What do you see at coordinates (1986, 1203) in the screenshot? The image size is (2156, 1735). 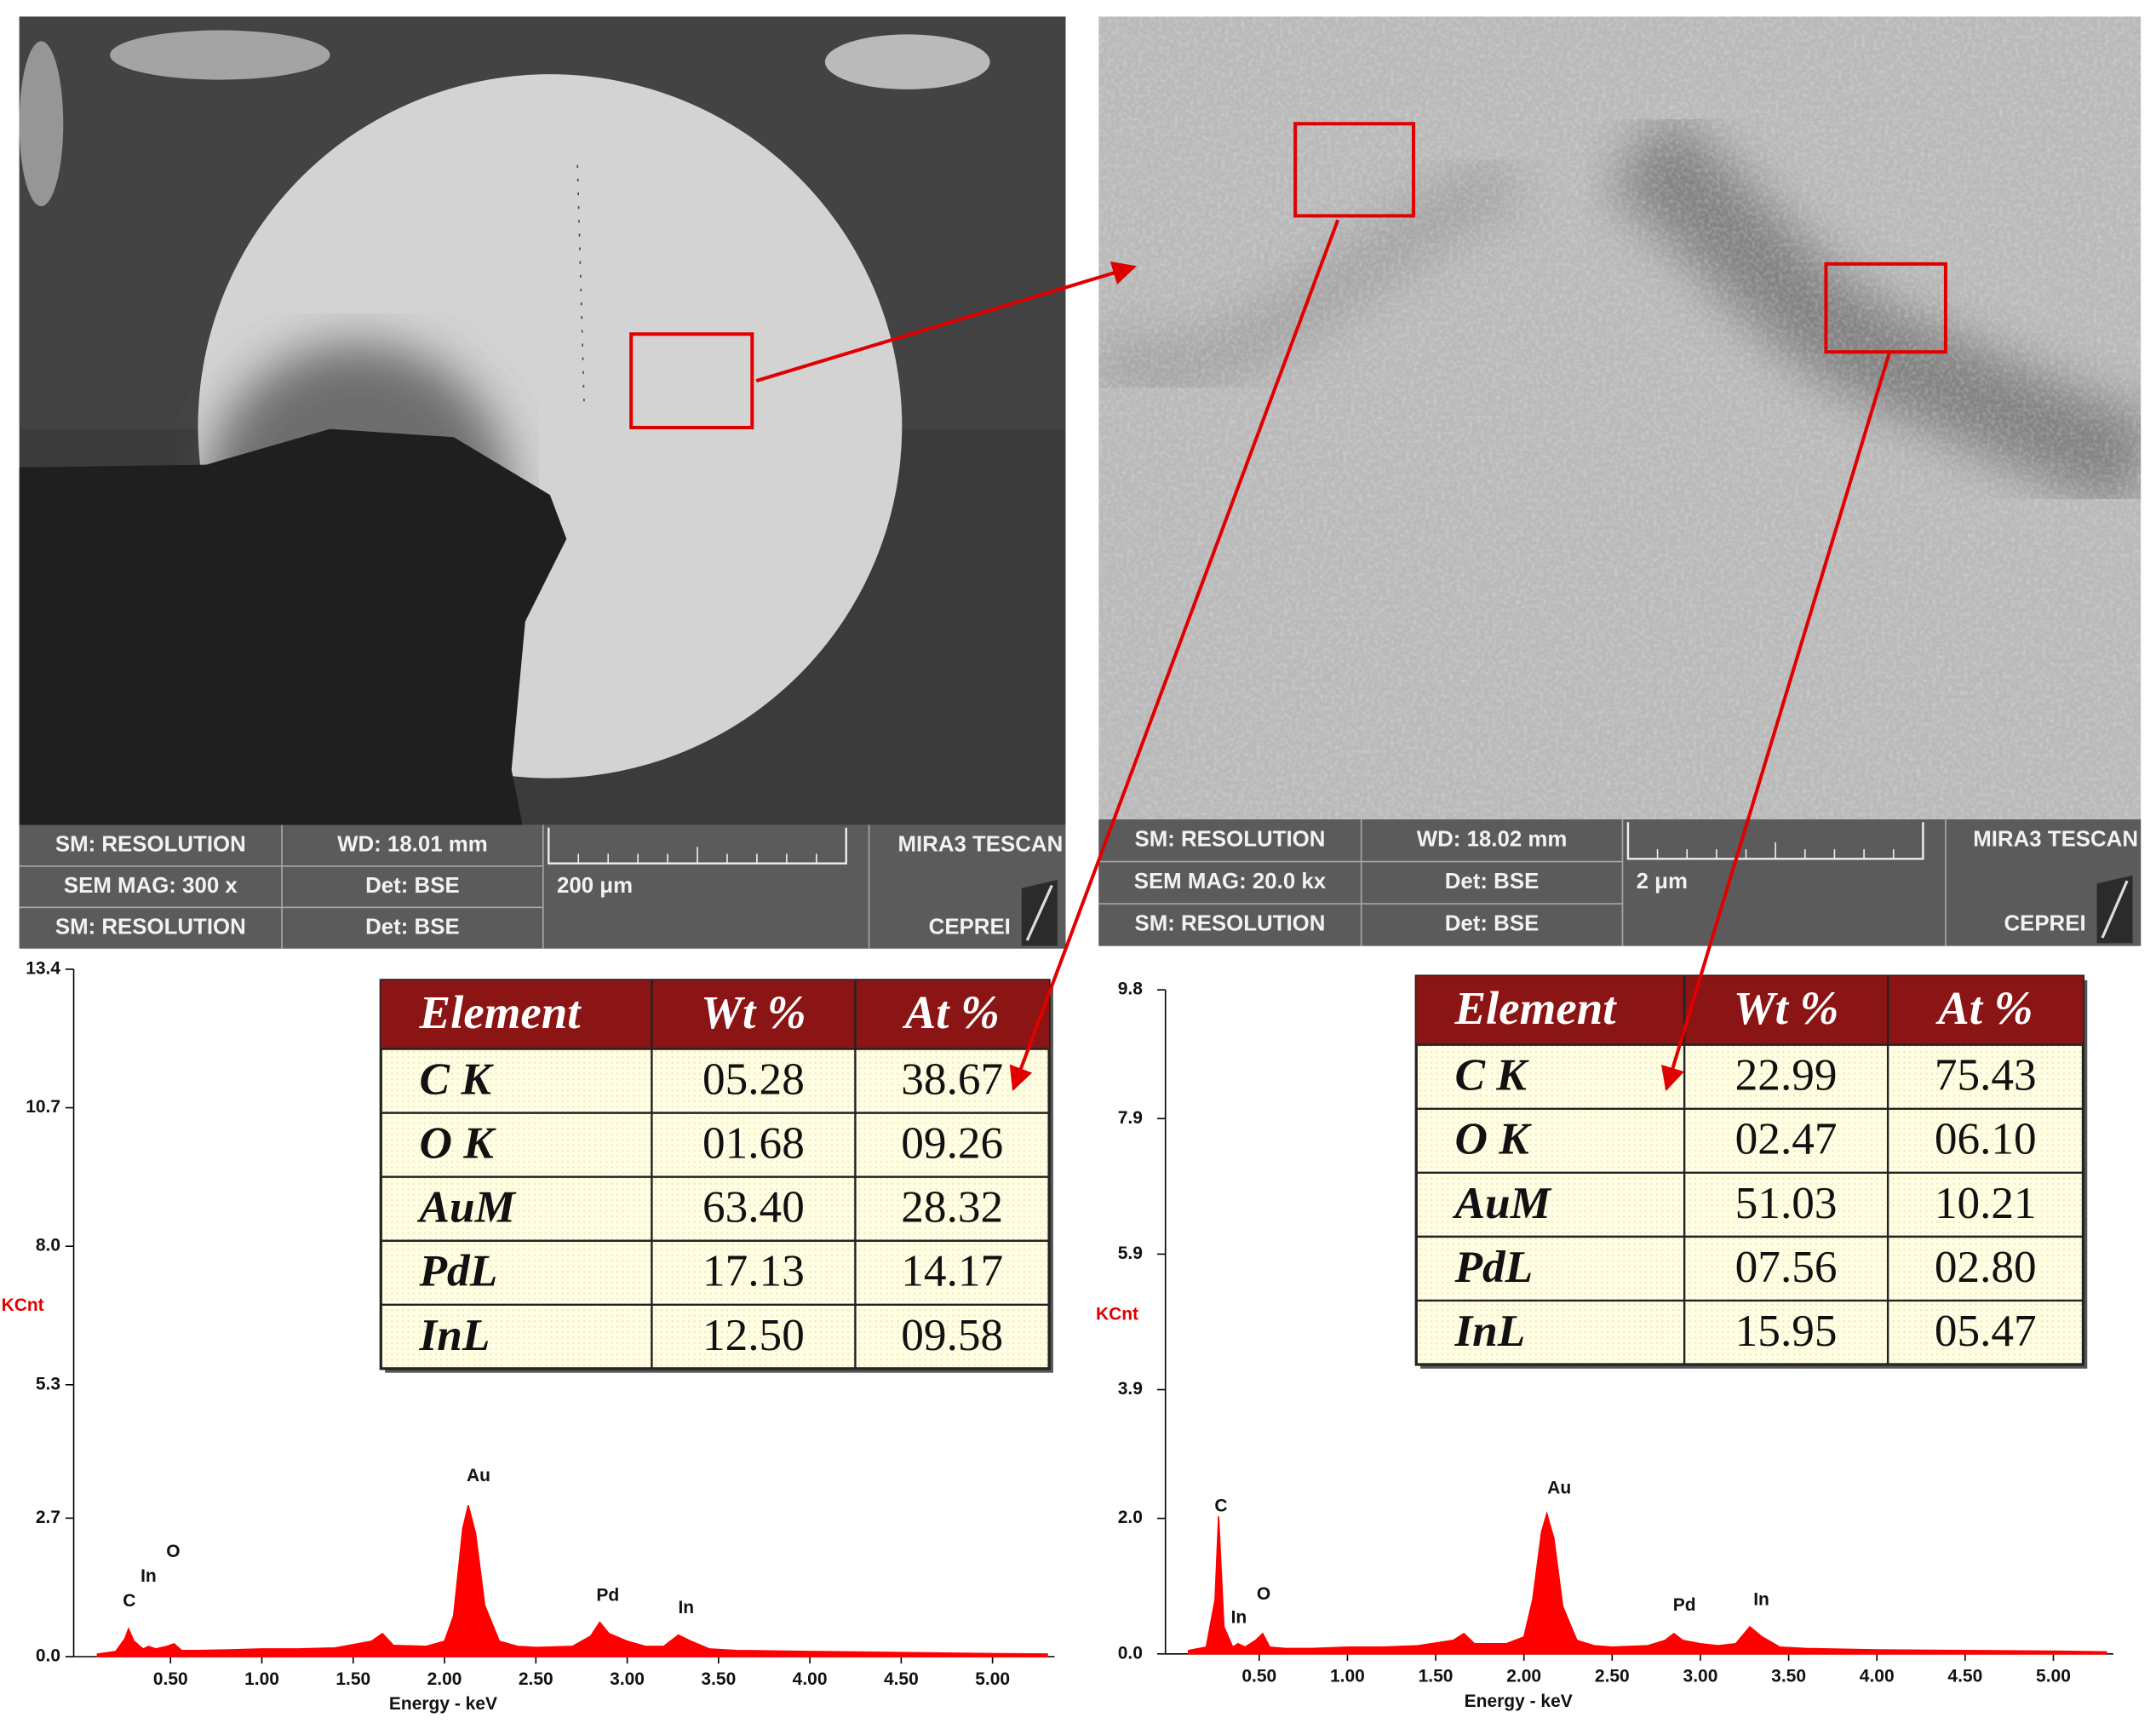 I see `table-cell: 10.21` at bounding box center [1986, 1203].